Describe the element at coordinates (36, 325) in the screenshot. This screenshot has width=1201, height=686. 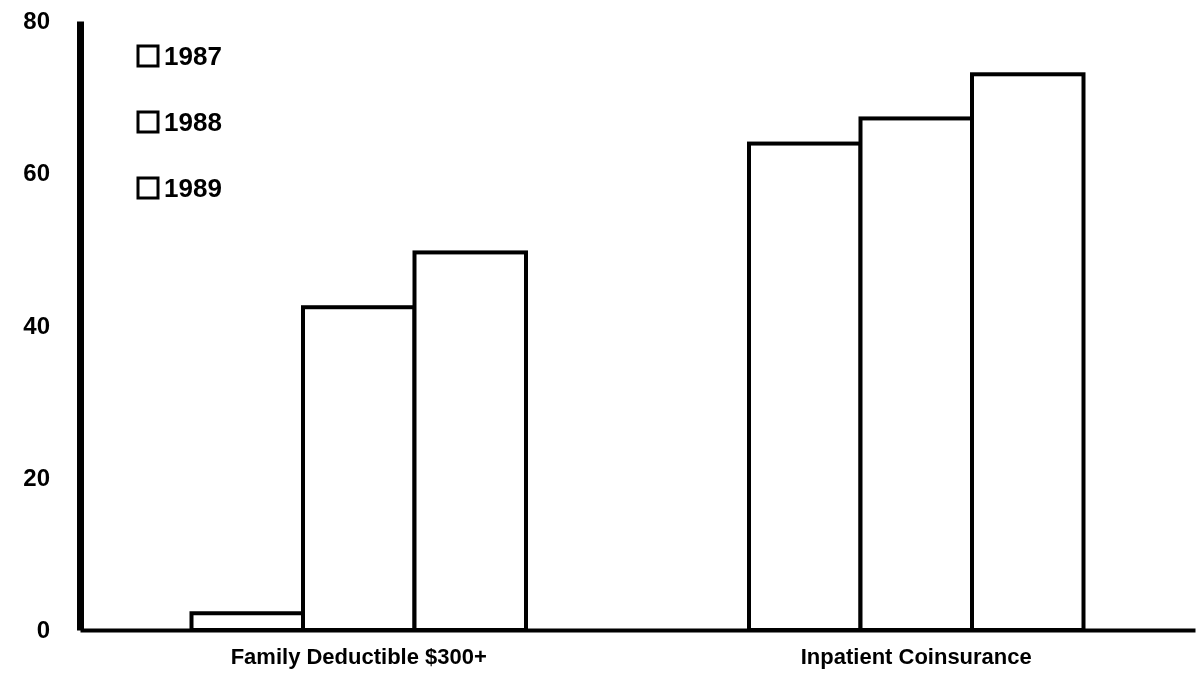
I see `y-tick-label: 40` at that location.